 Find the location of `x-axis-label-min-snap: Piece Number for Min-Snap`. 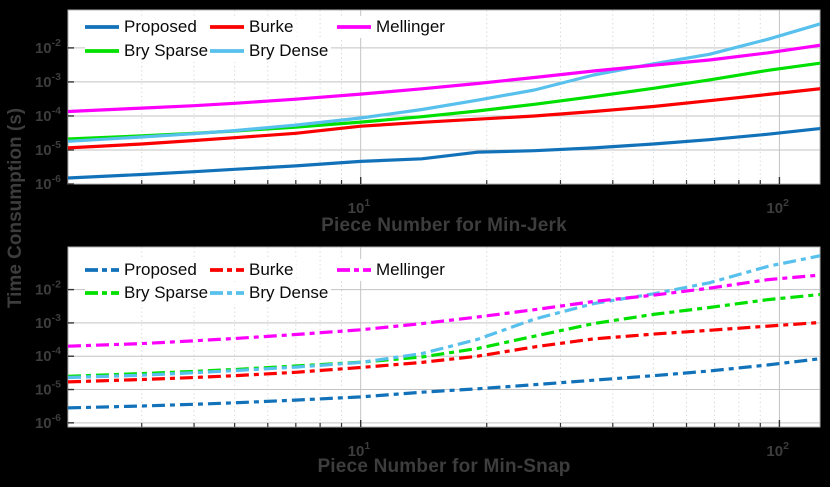

x-axis-label-min-snap: Piece Number for Min-Snap is located at coordinates (444, 466).